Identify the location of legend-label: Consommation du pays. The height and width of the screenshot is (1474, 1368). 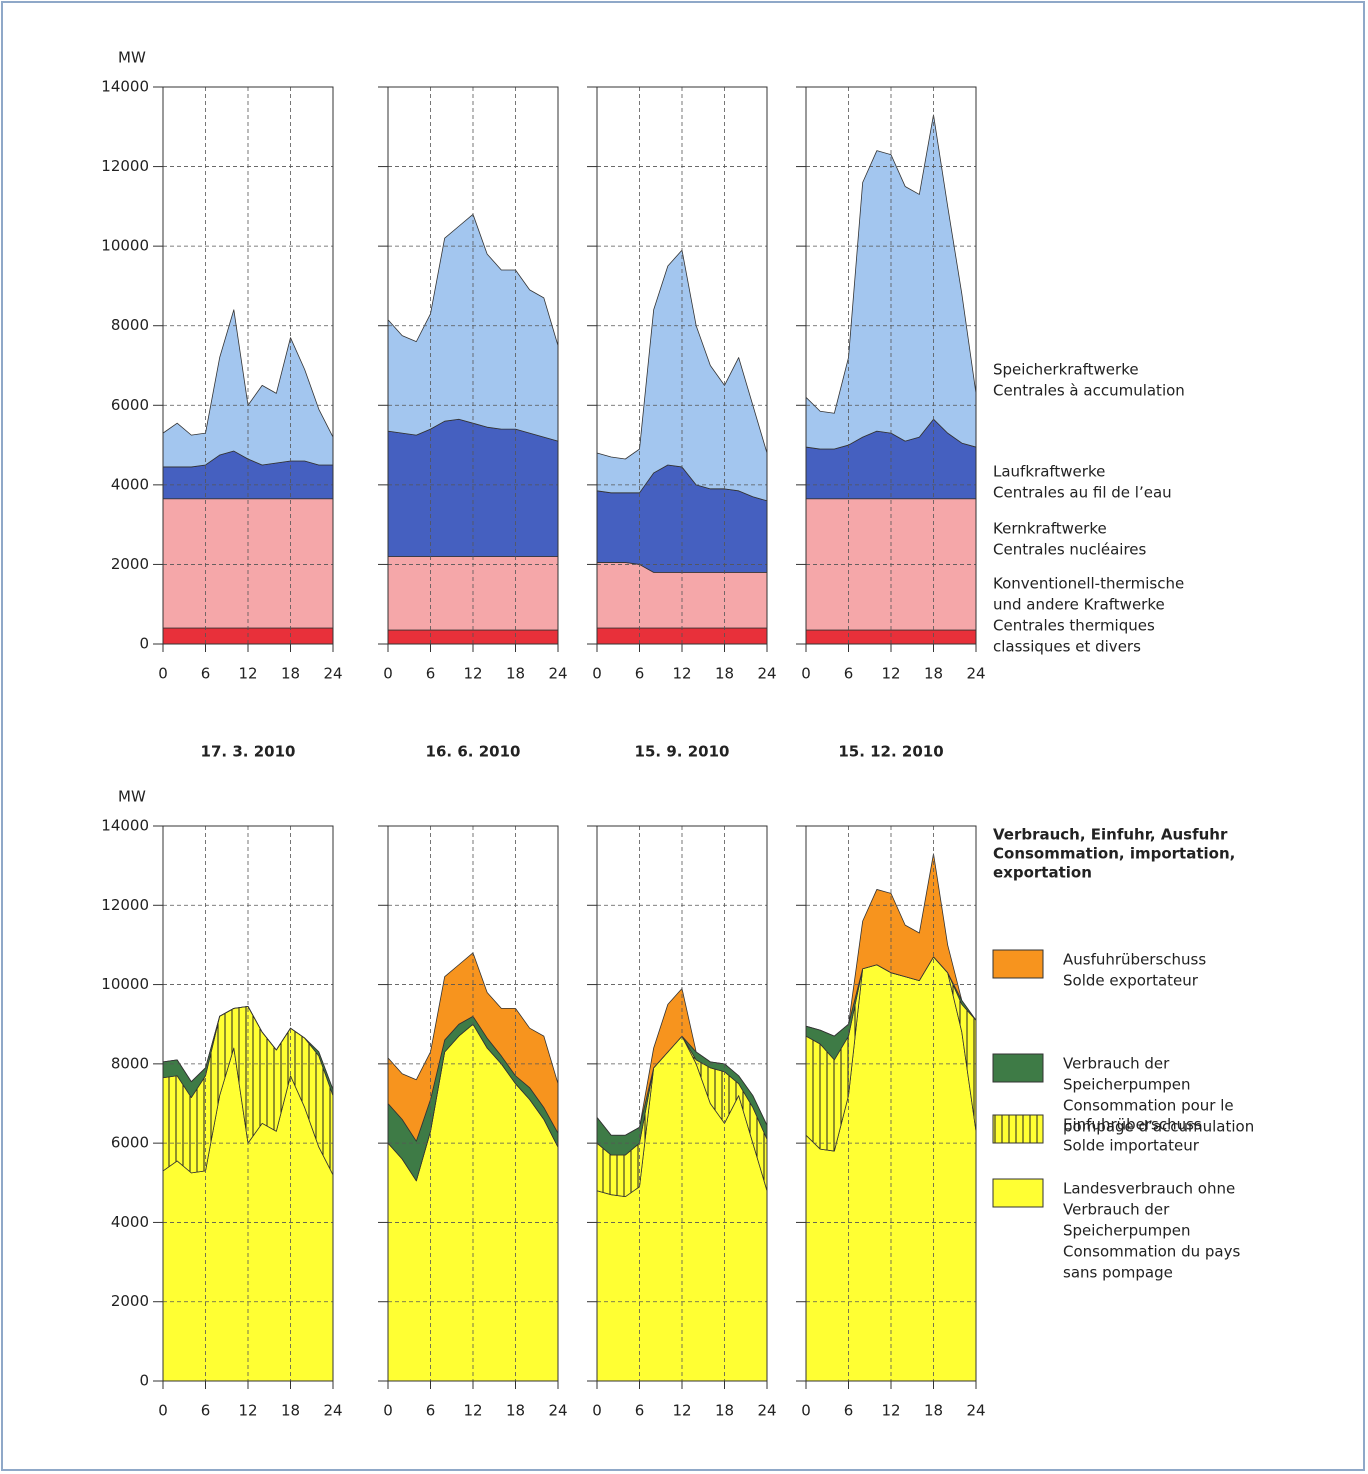
(1151, 1252).